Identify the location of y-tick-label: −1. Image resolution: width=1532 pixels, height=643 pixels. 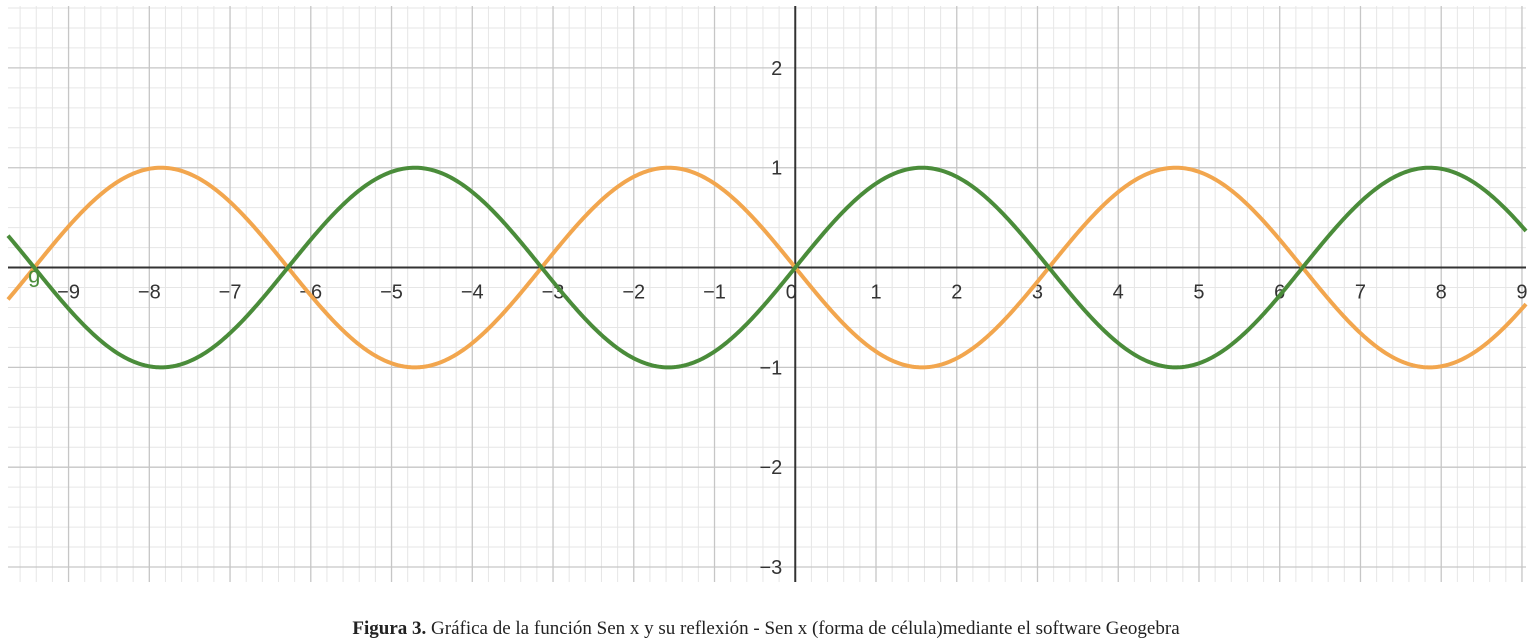
(770, 368).